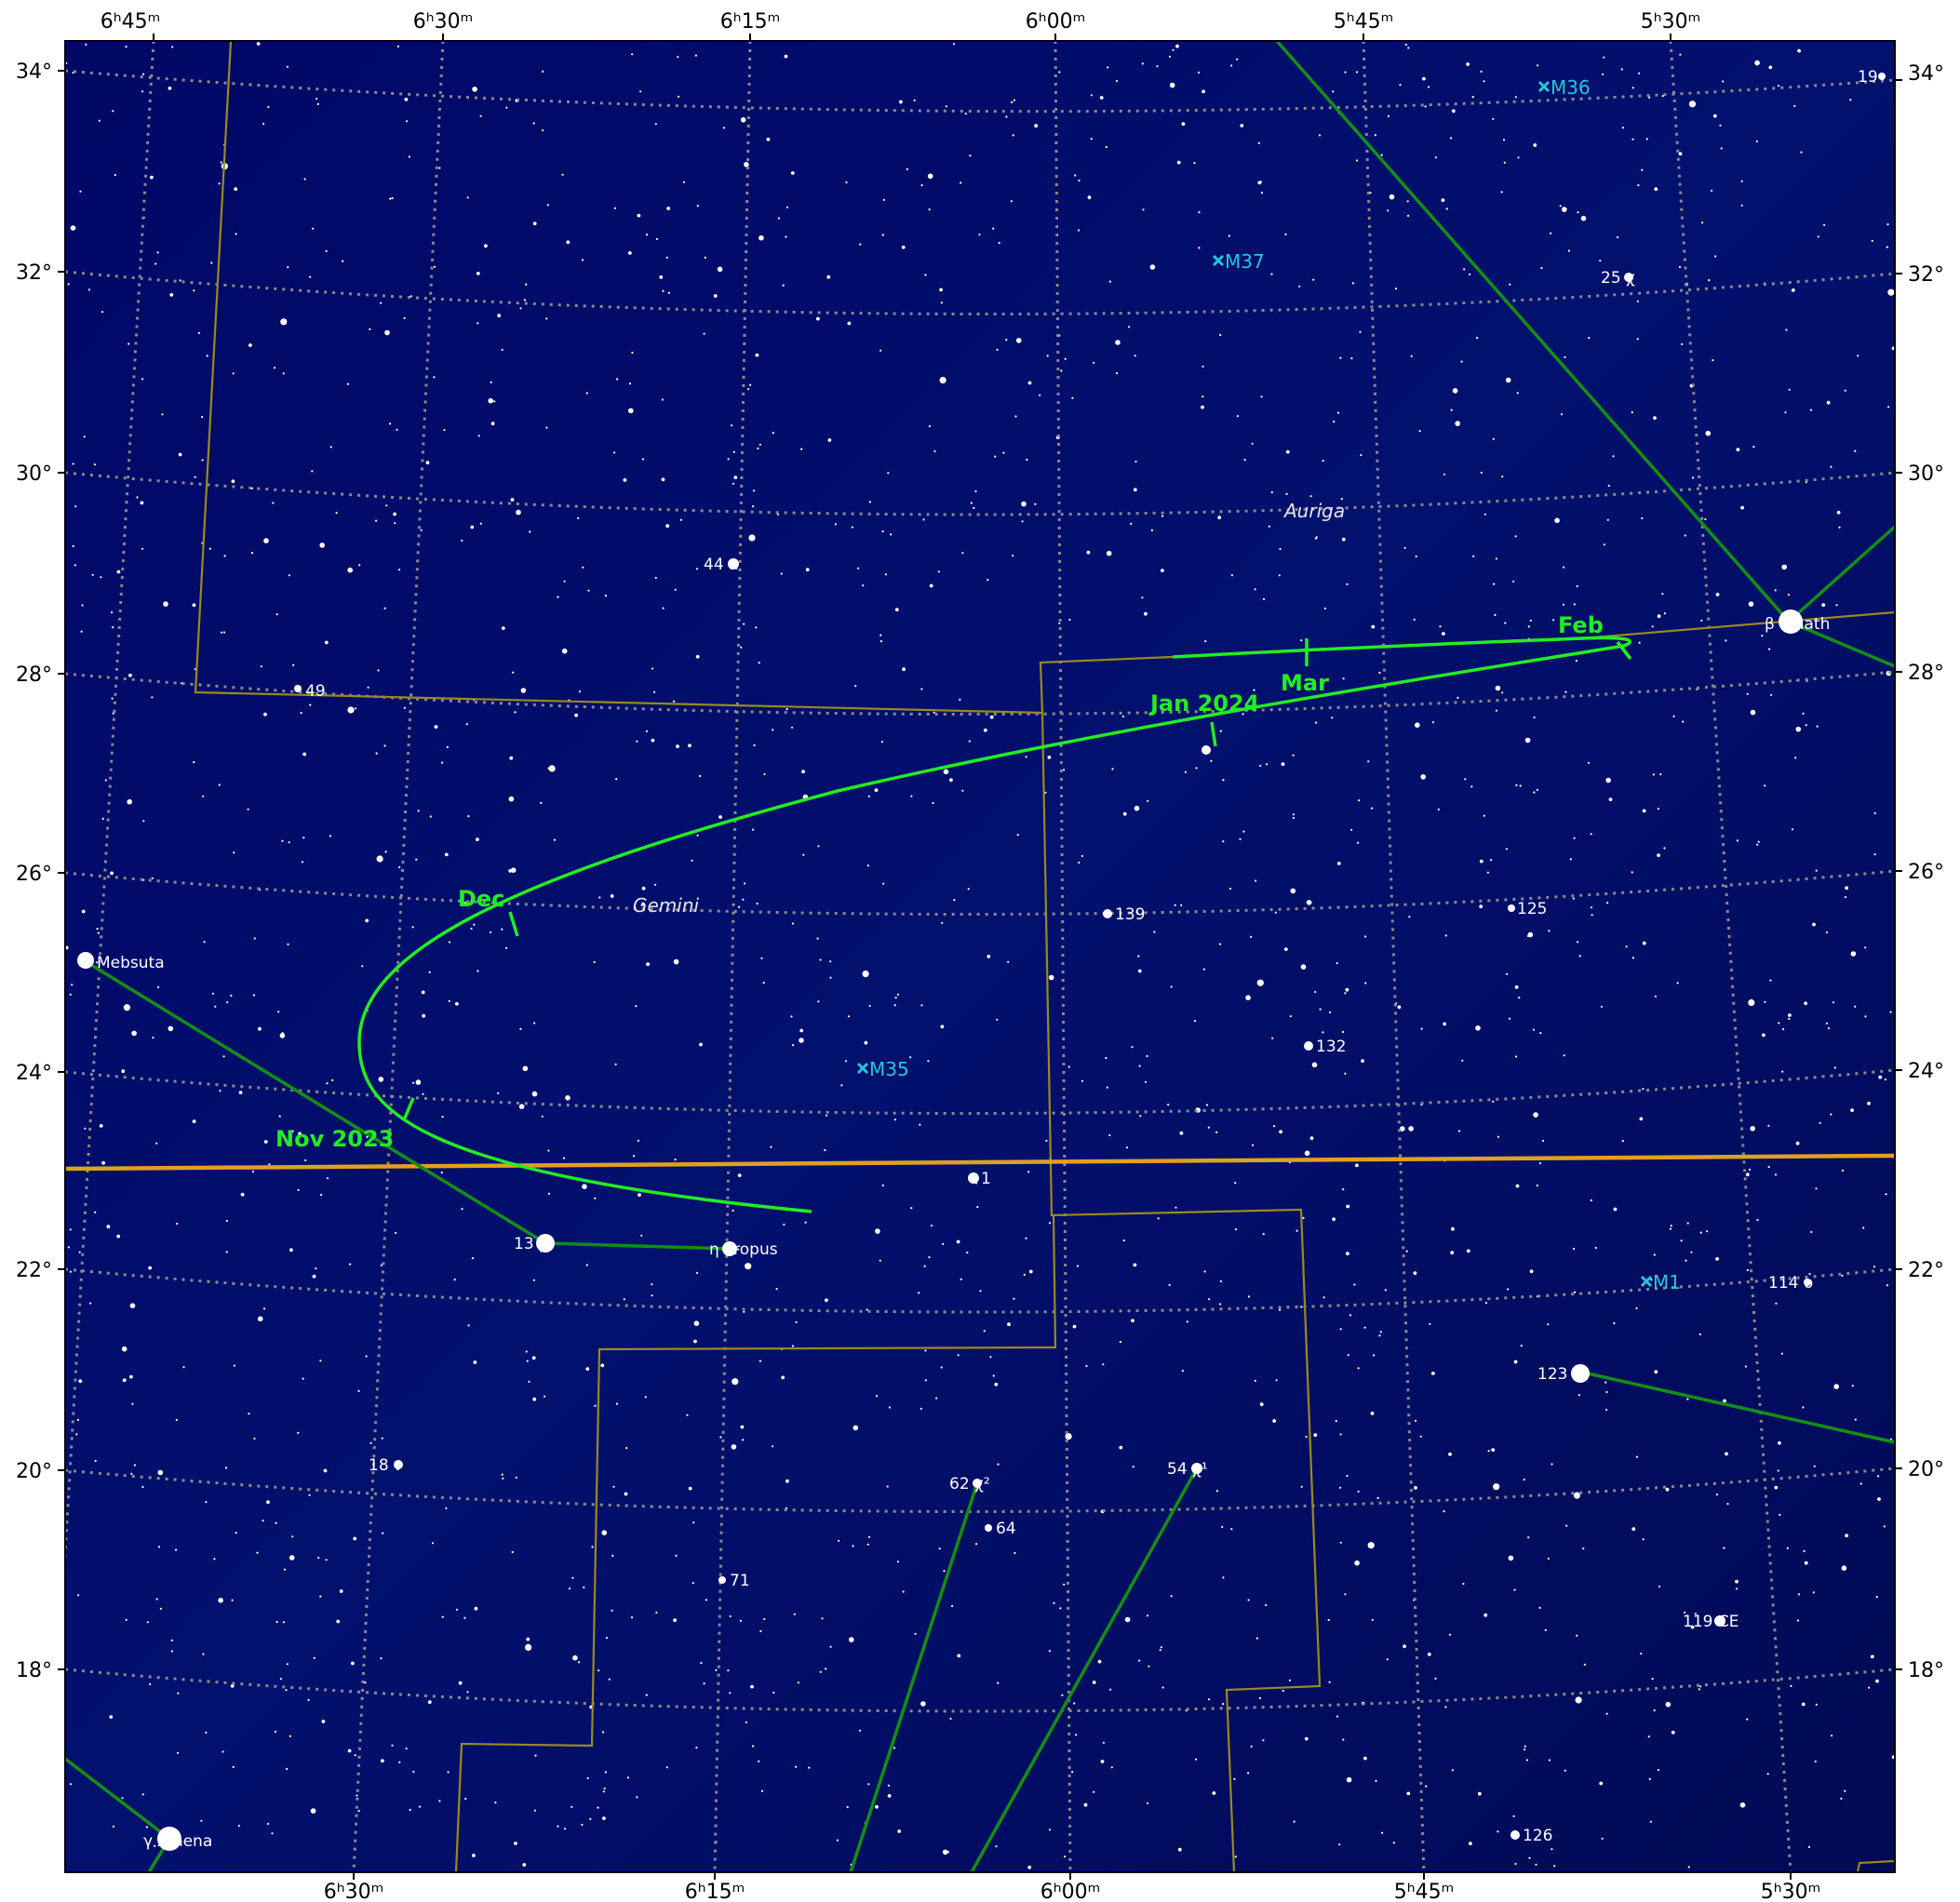 This screenshot has height=1902, width=1960. What do you see at coordinates (1181, 1292) in the screenshot?
I see `boundary-gemini-taurus` at bounding box center [1181, 1292].